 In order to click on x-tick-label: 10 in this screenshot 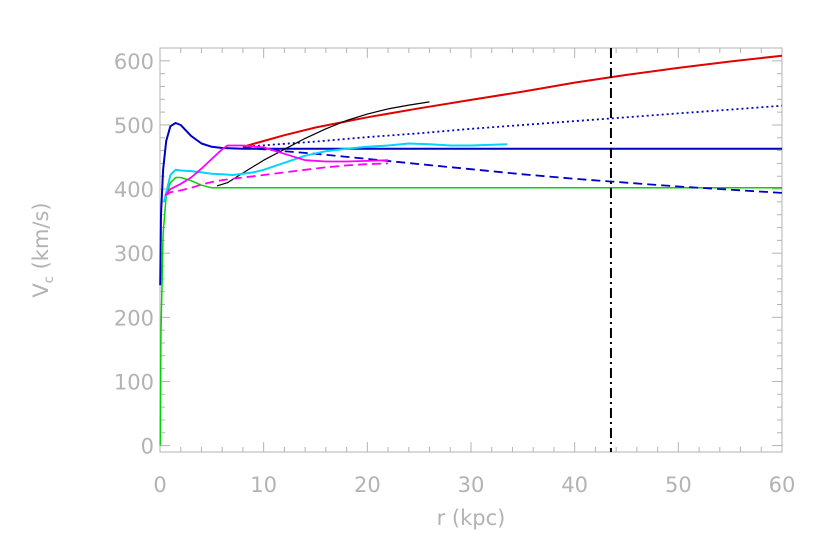, I will do `click(263, 485)`.